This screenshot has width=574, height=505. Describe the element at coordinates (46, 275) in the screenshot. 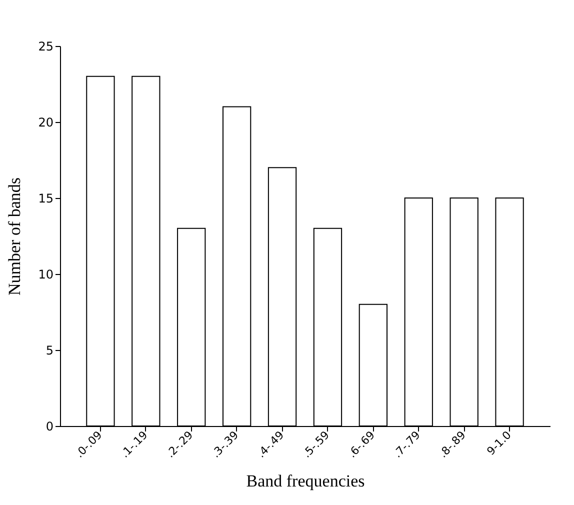

I see `y-tick-label: 10` at that location.